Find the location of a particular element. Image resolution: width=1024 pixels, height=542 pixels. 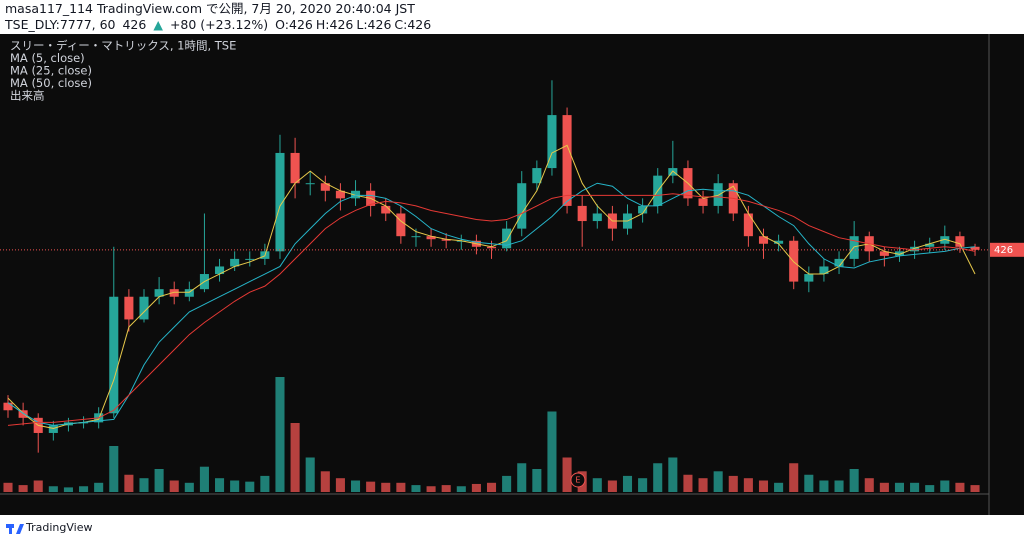

change: +80 (+23.12%) is located at coordinates (219, 24).